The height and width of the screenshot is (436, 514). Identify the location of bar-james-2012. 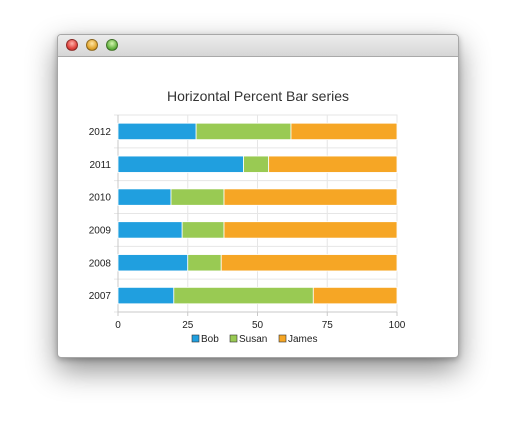
(344, 131).